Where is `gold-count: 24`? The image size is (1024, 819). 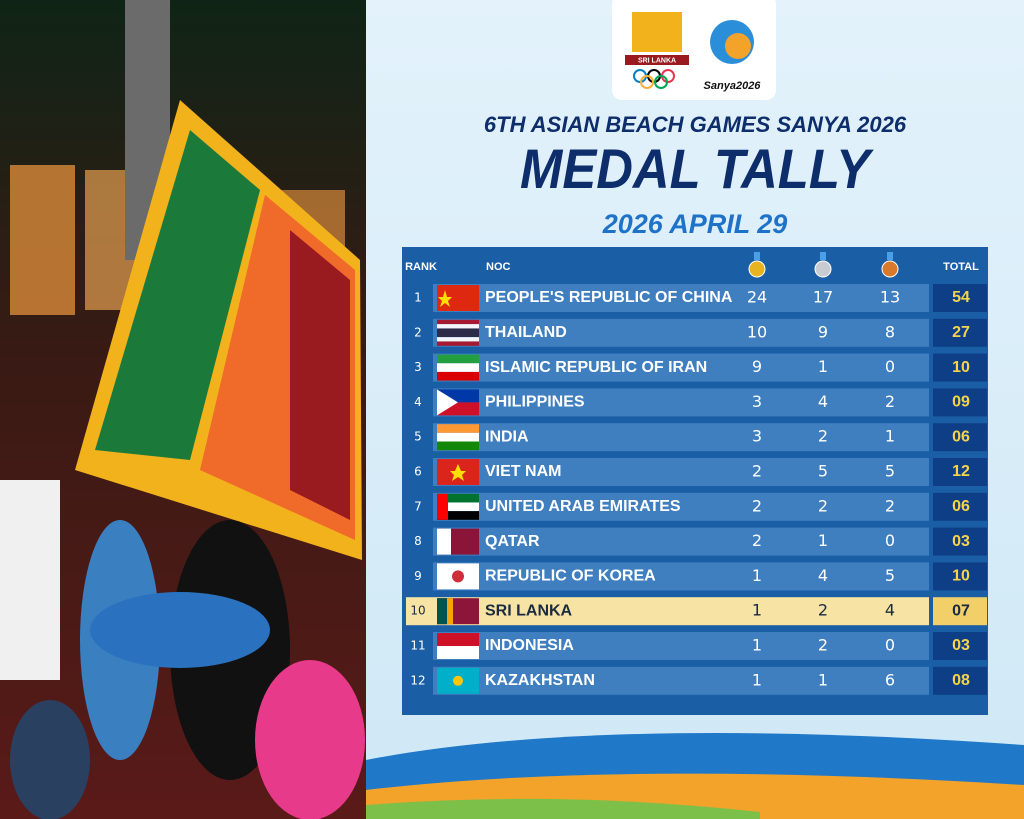
gold-count: 24 is located at coordinates (757, 297).